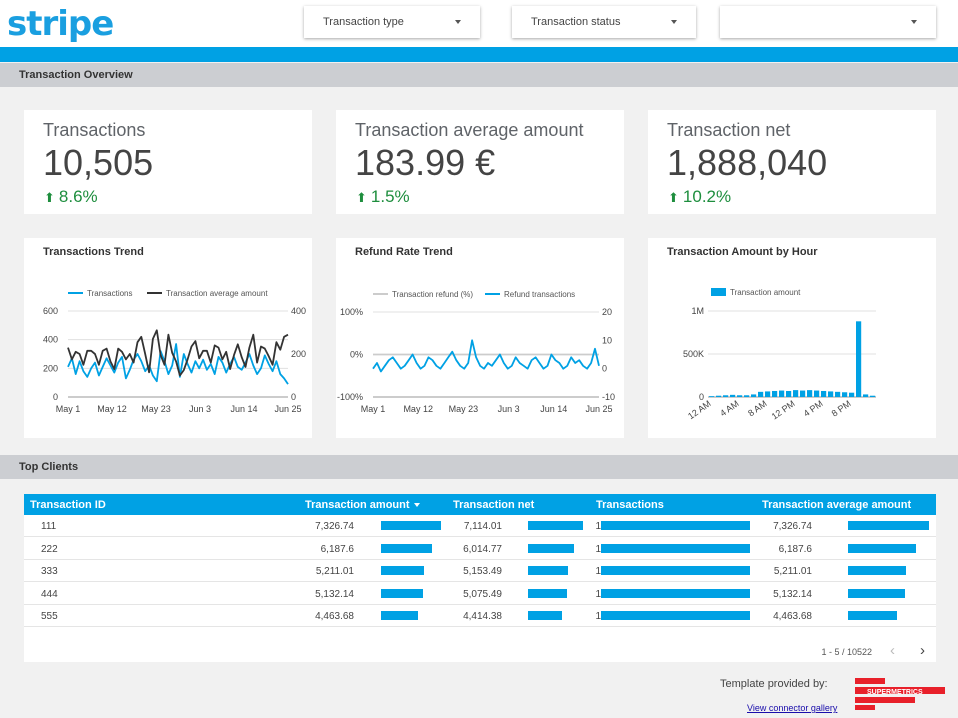 The image size is (958, 718). What do you see at coordinates (479, 467) in the screenshot?
I see `section-header-top-clients: Top Clients` at bounding box center [479, 467].